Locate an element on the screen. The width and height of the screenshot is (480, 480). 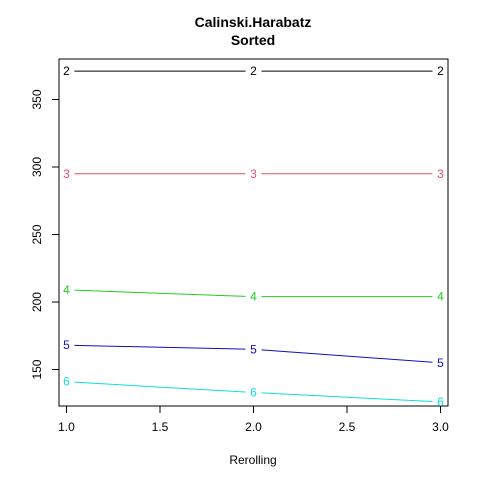
series-3: 3 3 3 is located at coordinates (253, 174).